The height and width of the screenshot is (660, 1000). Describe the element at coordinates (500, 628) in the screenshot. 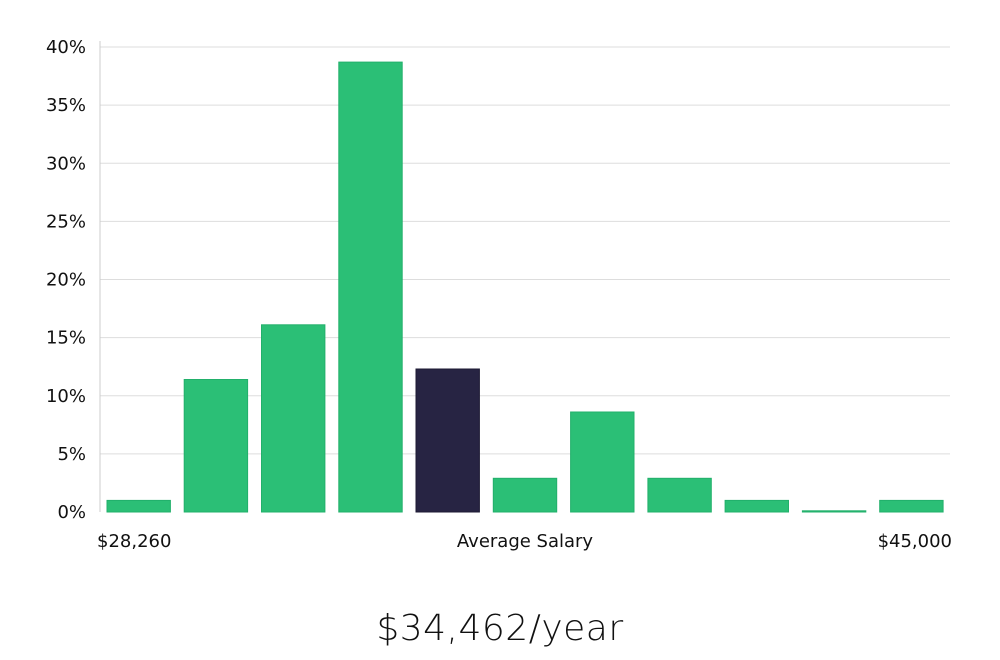

I see `average-salary-value: $34,462/year` at that location.